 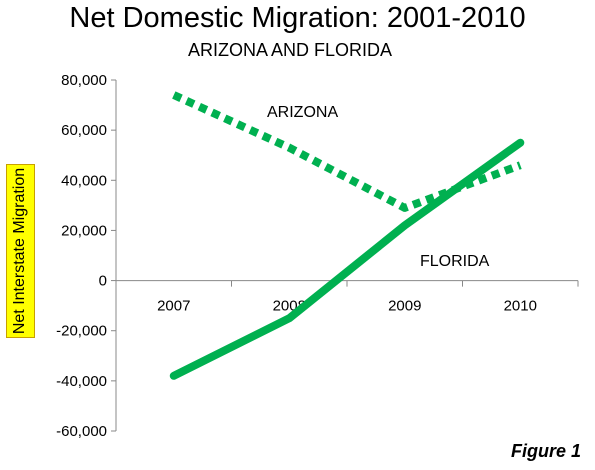 What do you see at coordinates (81, 331) in the screenshot?
I see `y-tick-label: -20,000` at bounding box center [81, 331].